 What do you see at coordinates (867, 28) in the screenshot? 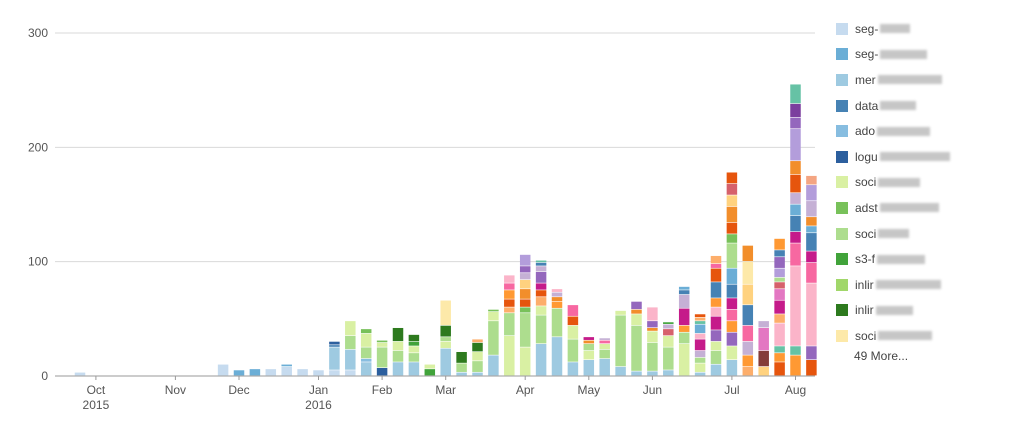
I see `legend-label: seg-` at bounding box center [867, 28].